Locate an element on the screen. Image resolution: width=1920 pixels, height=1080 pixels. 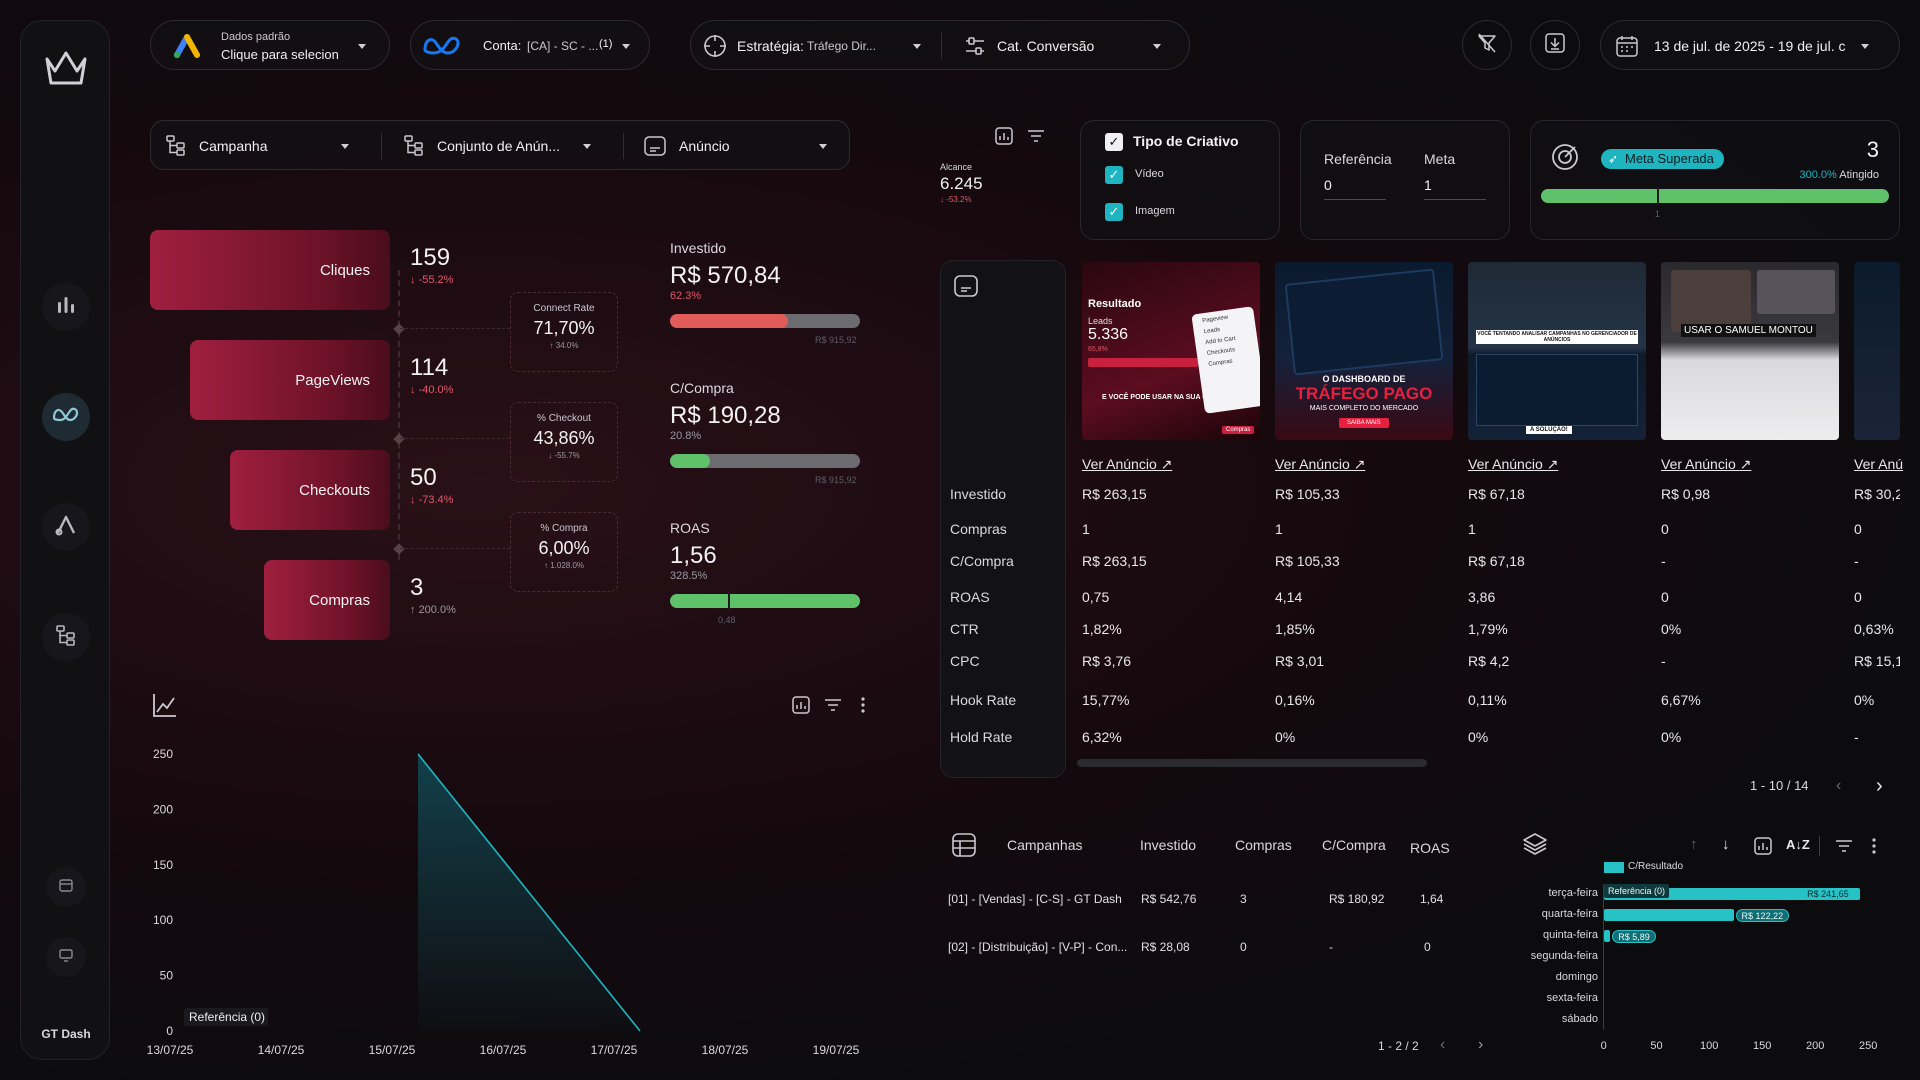
date-range-picker: 13 de jul. de 2025 - 19 de jul. c is located at coordinates (1750, 45).